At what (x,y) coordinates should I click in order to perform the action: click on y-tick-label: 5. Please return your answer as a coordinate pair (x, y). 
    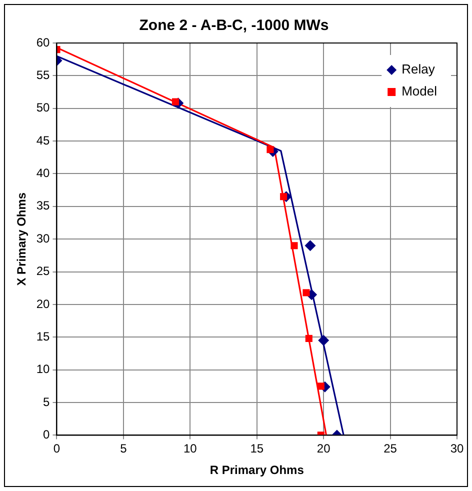
    Looking at the image, I should click on (46, 401).